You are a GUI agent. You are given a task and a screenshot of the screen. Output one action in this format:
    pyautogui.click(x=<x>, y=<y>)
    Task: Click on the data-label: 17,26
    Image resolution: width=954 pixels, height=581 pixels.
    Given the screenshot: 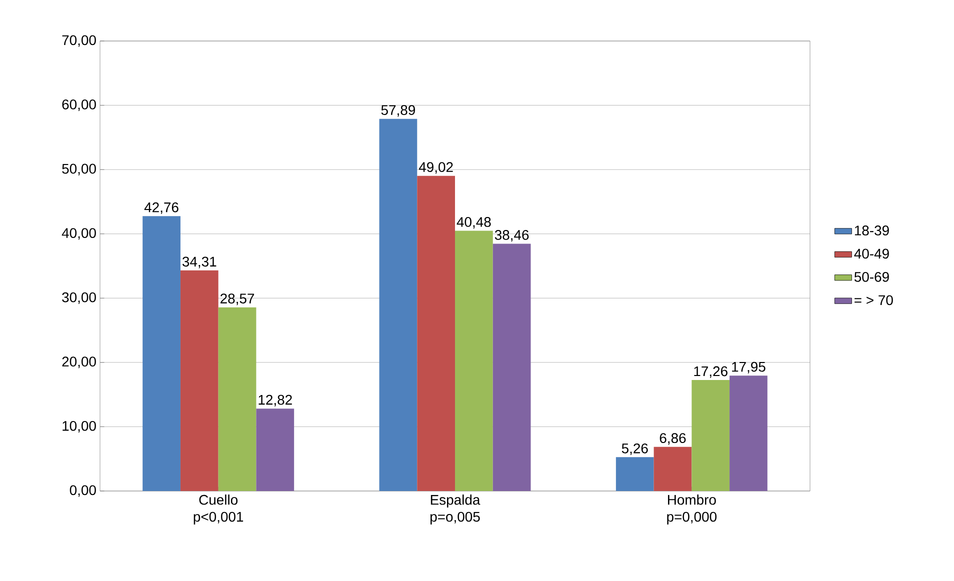 What is the action you would take?
    pyautogui.click(x=711, y=372)
    